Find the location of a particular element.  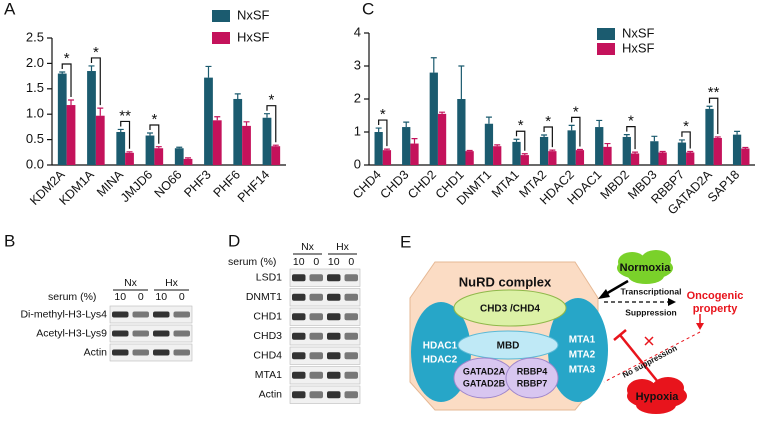

node-label: CHD3 /CHD4 is located at coordinates (510, 309).